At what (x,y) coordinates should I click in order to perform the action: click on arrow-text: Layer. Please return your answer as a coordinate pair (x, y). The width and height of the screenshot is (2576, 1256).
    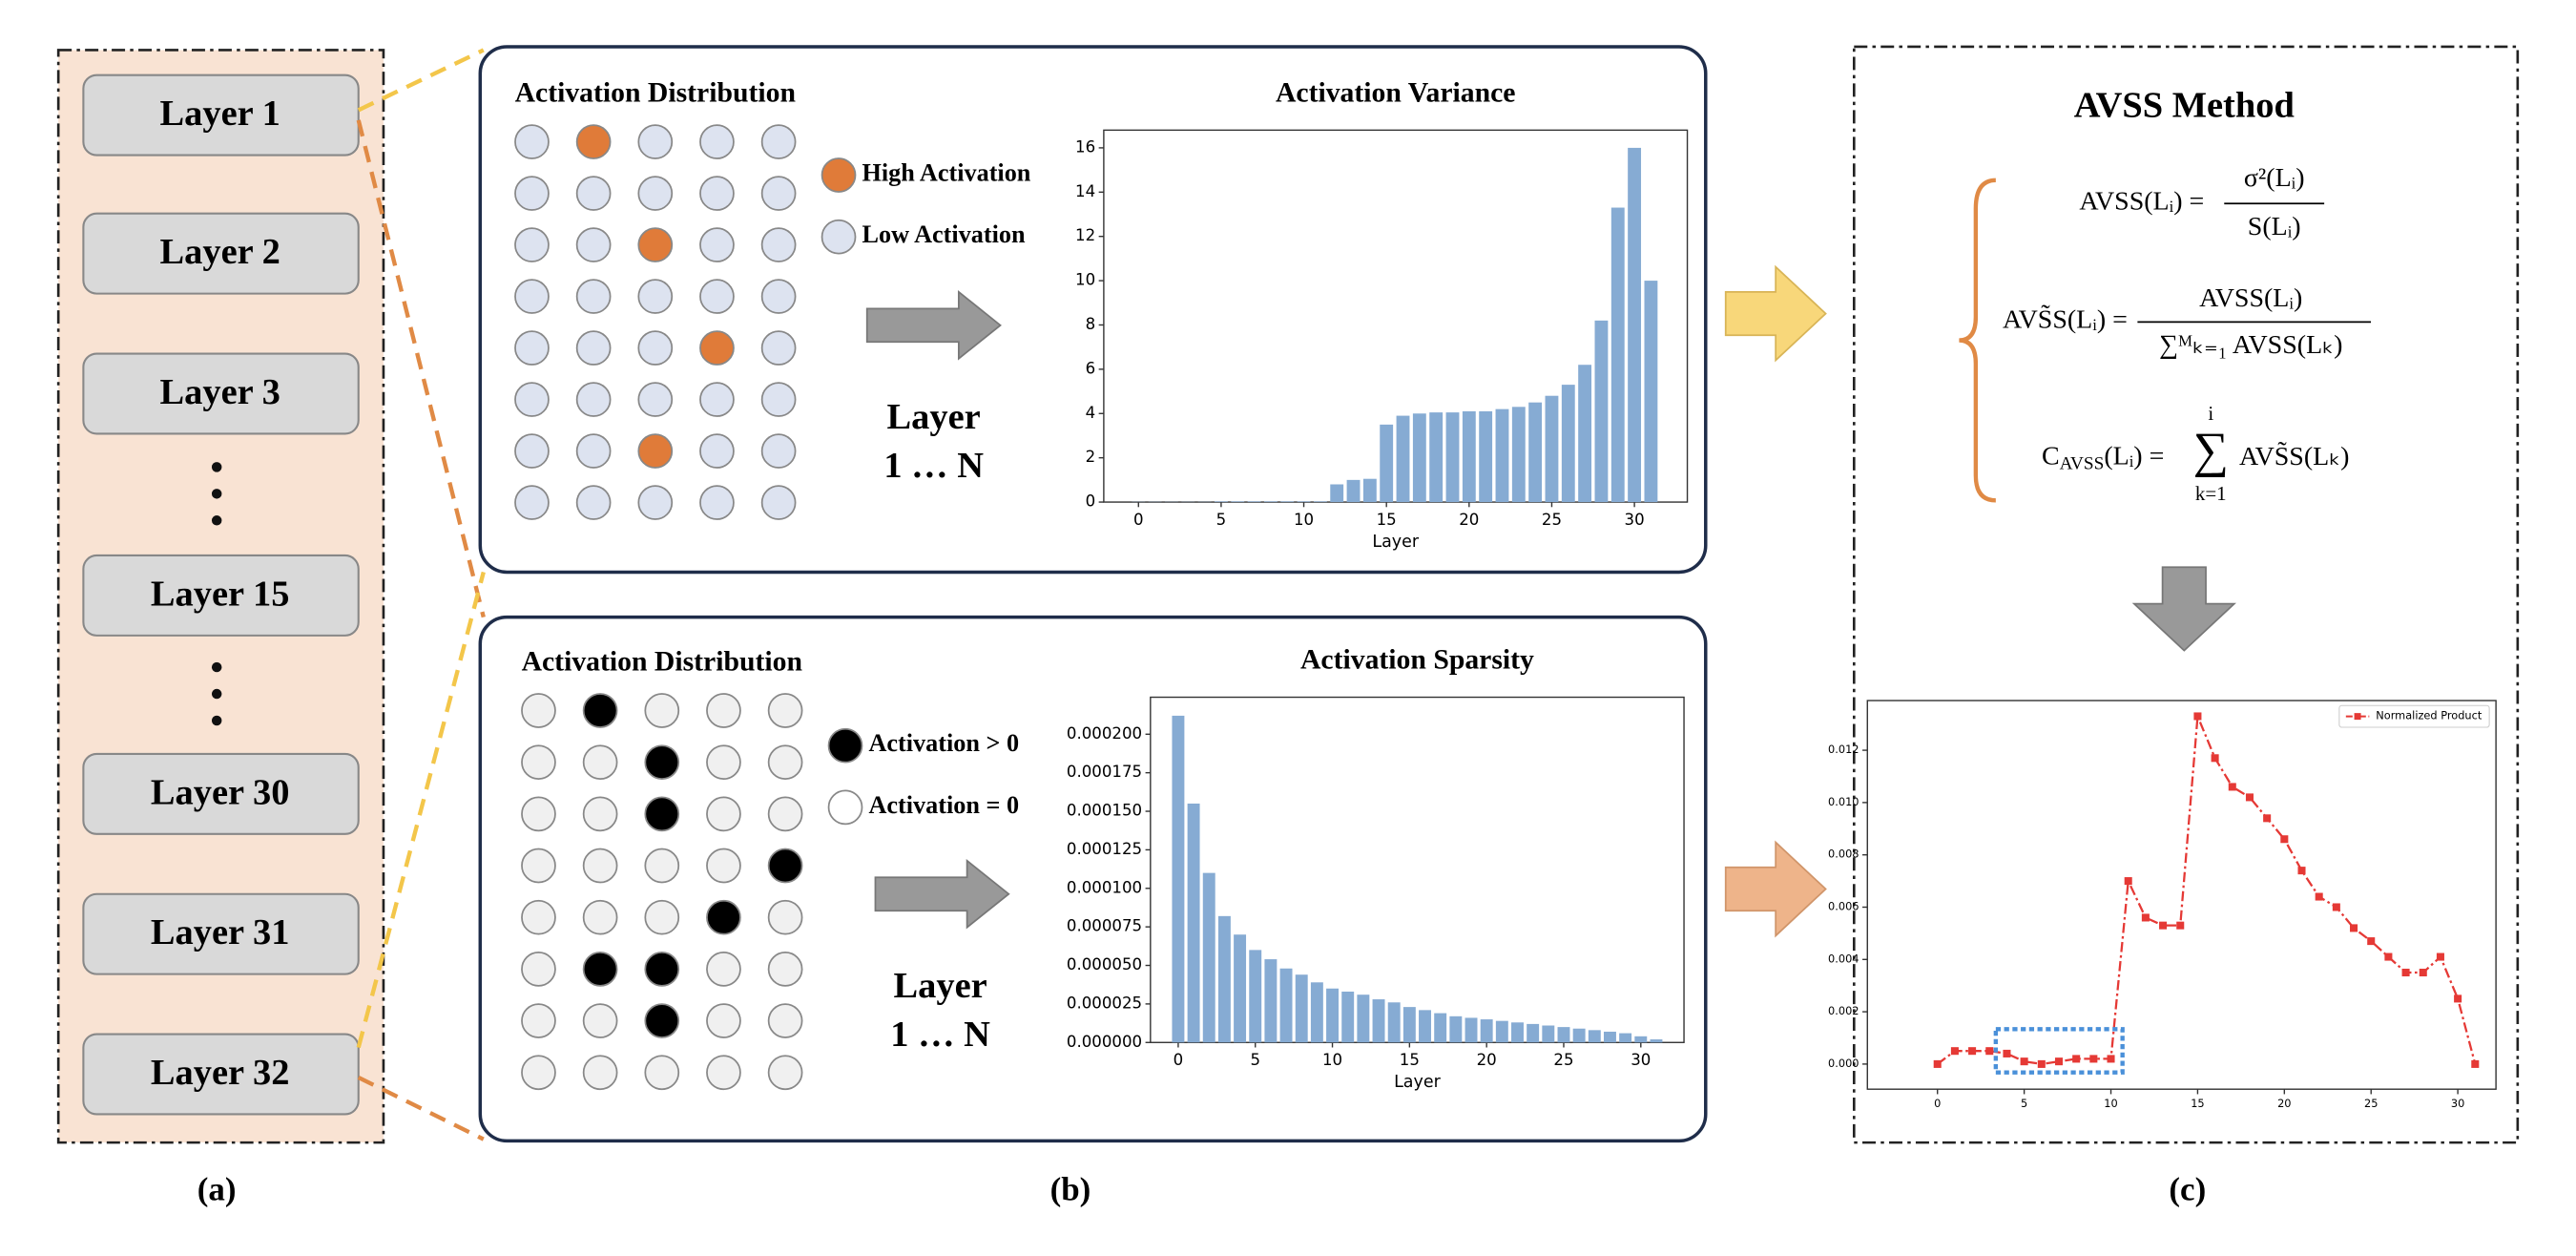
    Looking at the image, I should click on (940, 986).